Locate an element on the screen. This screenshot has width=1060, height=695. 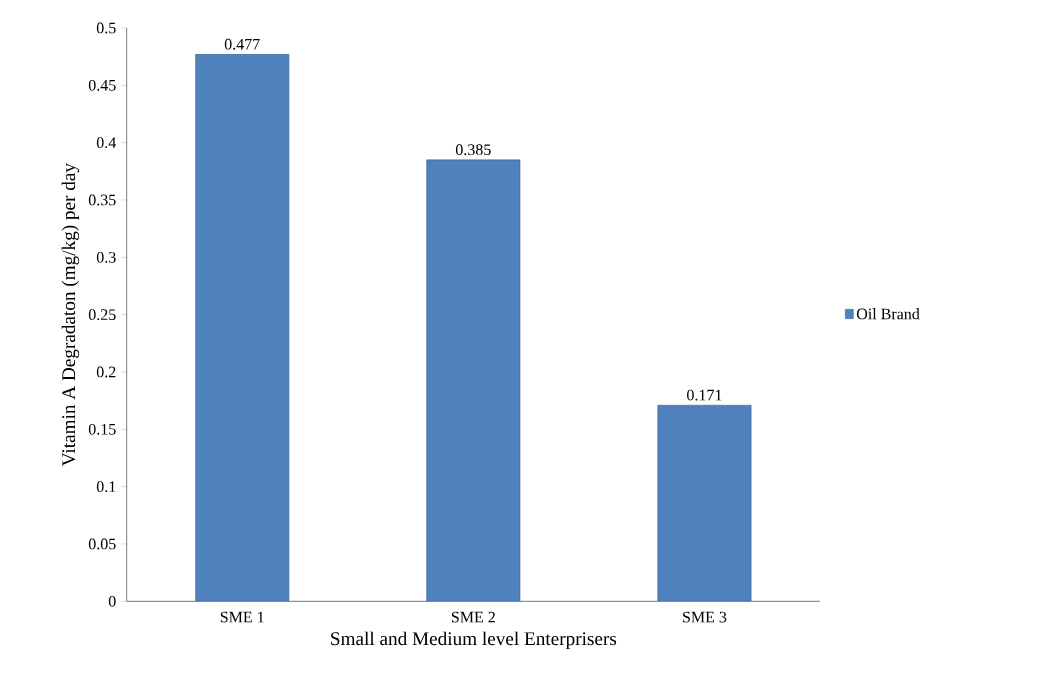
data-label: 0.477 is located at coordinates (242, 44).